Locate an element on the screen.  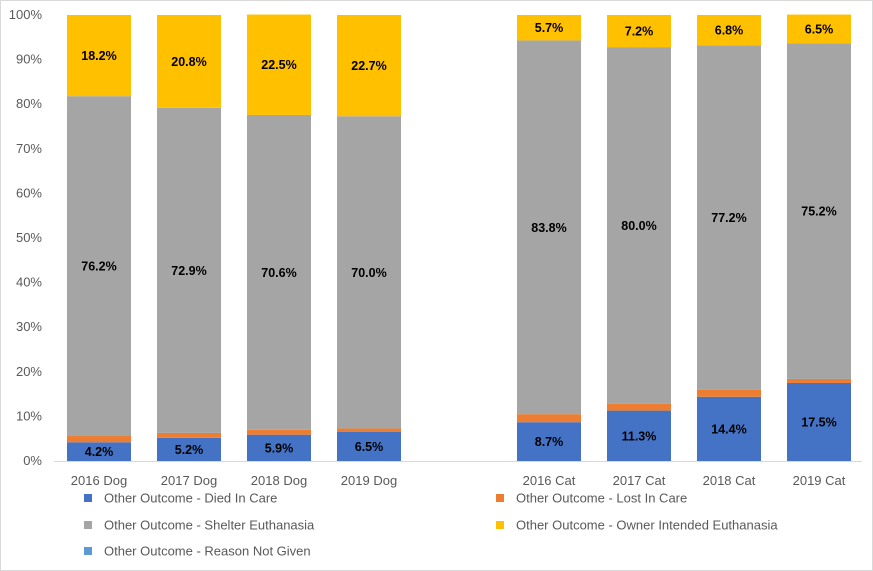
data-label: 7.2% is located at coordinates (639, 32).